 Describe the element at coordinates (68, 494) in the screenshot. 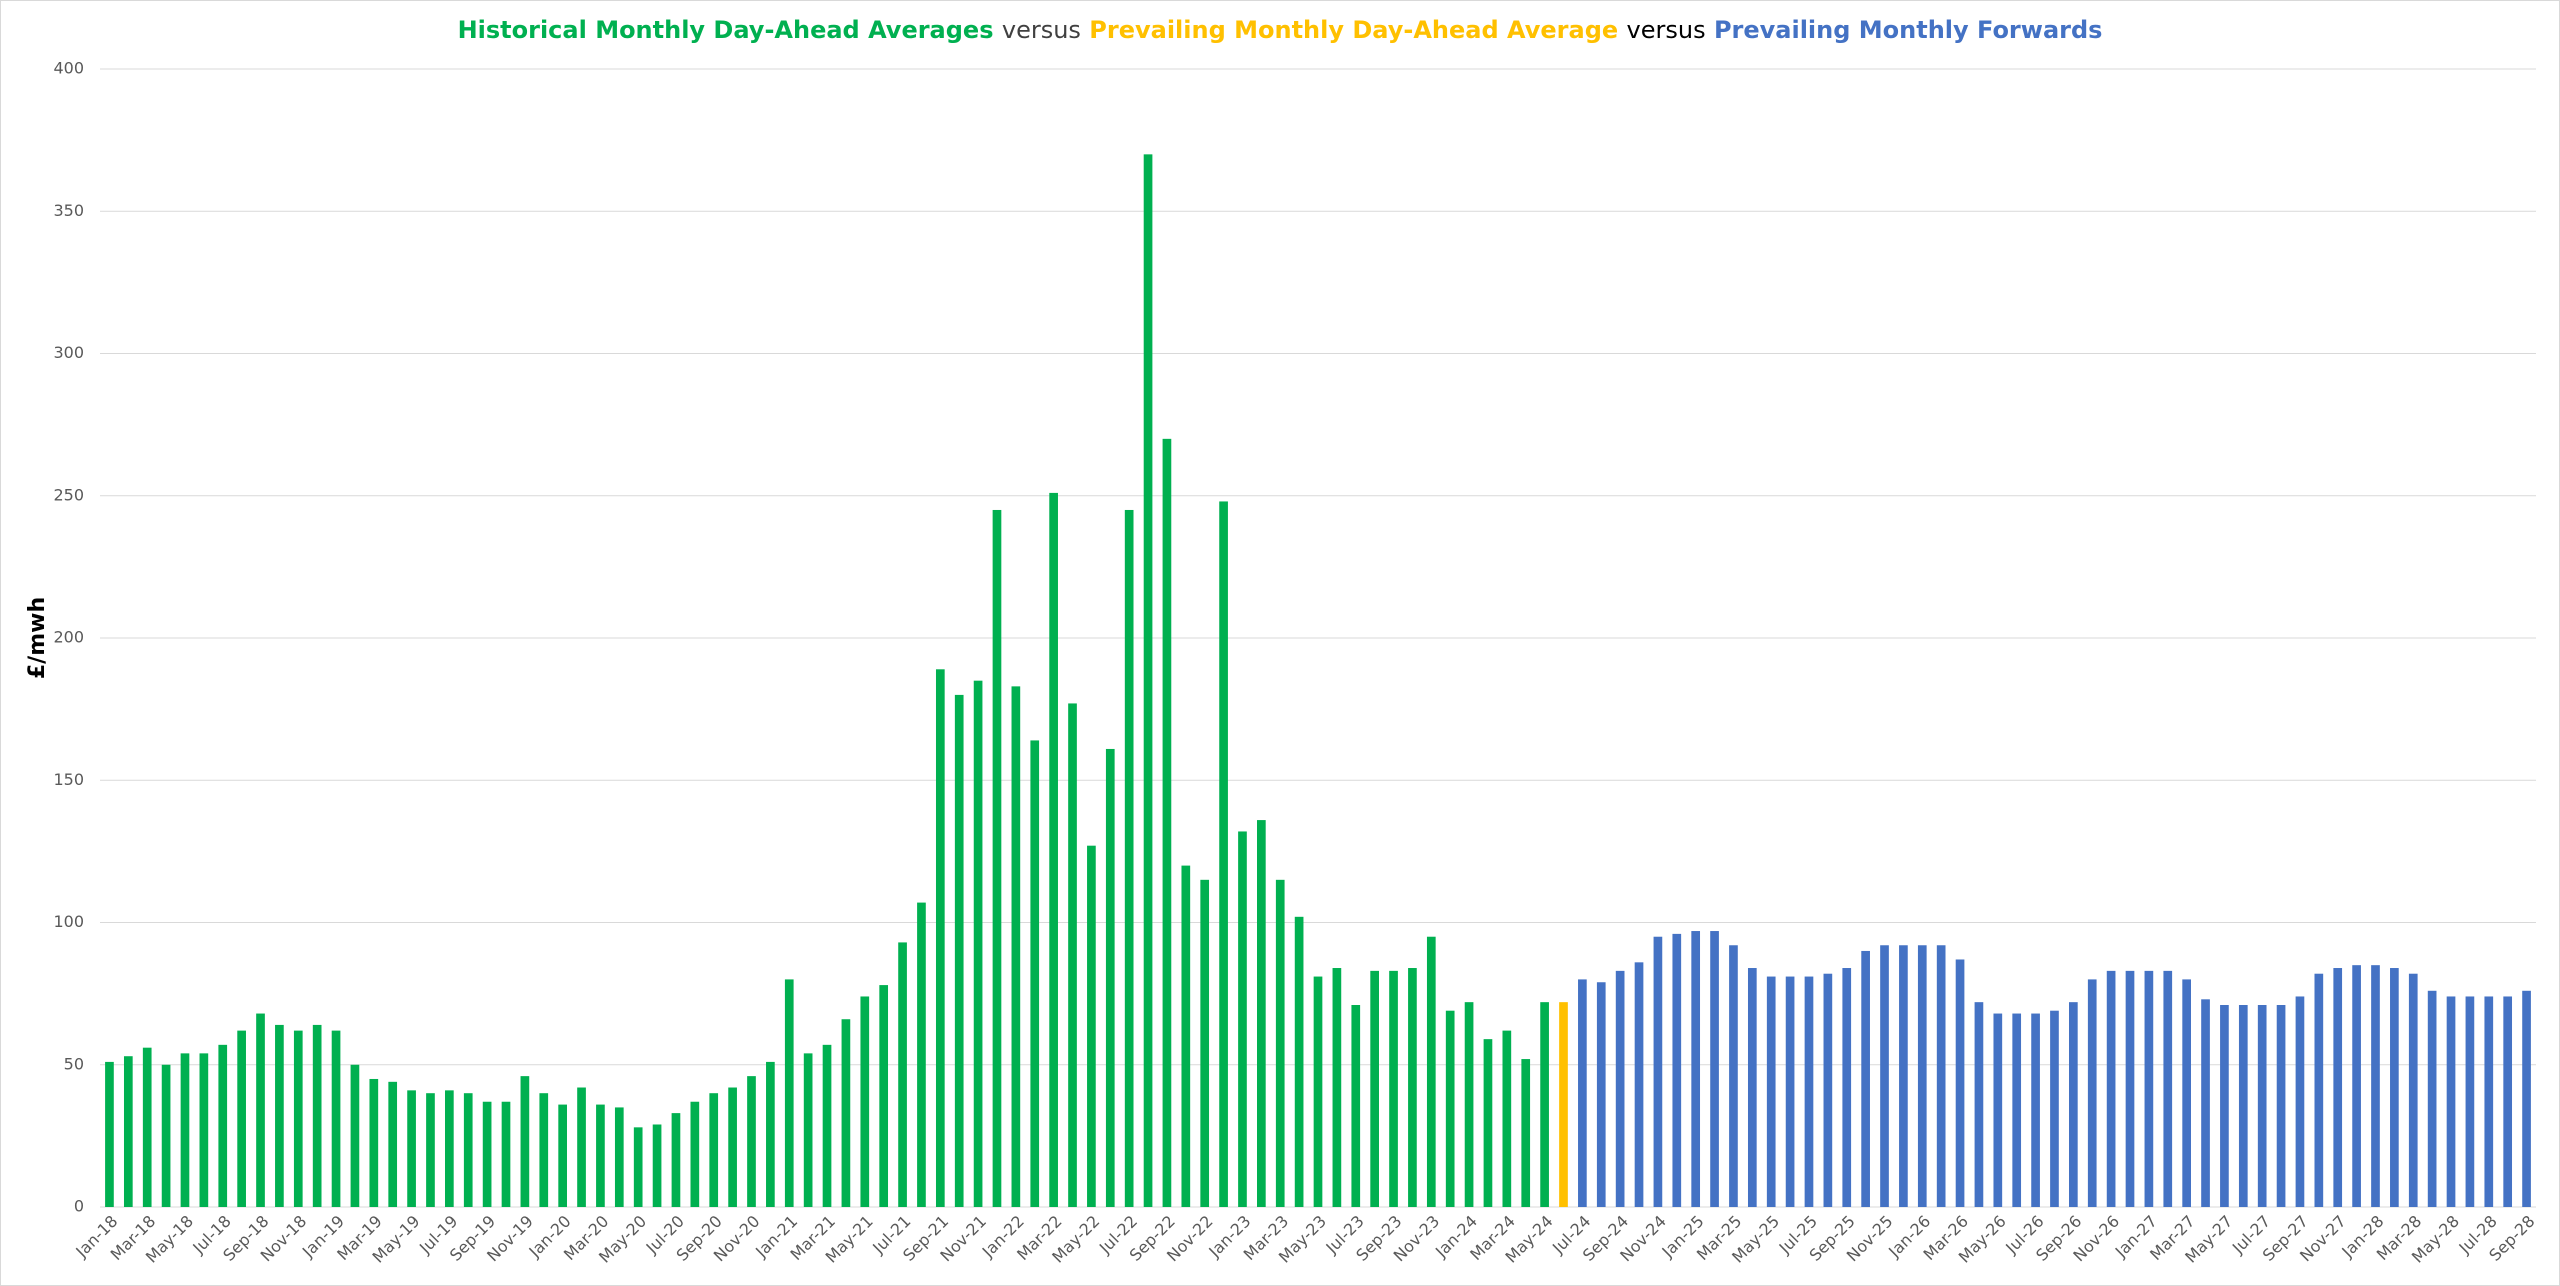

I see `y-tick-label: 250` at that location.